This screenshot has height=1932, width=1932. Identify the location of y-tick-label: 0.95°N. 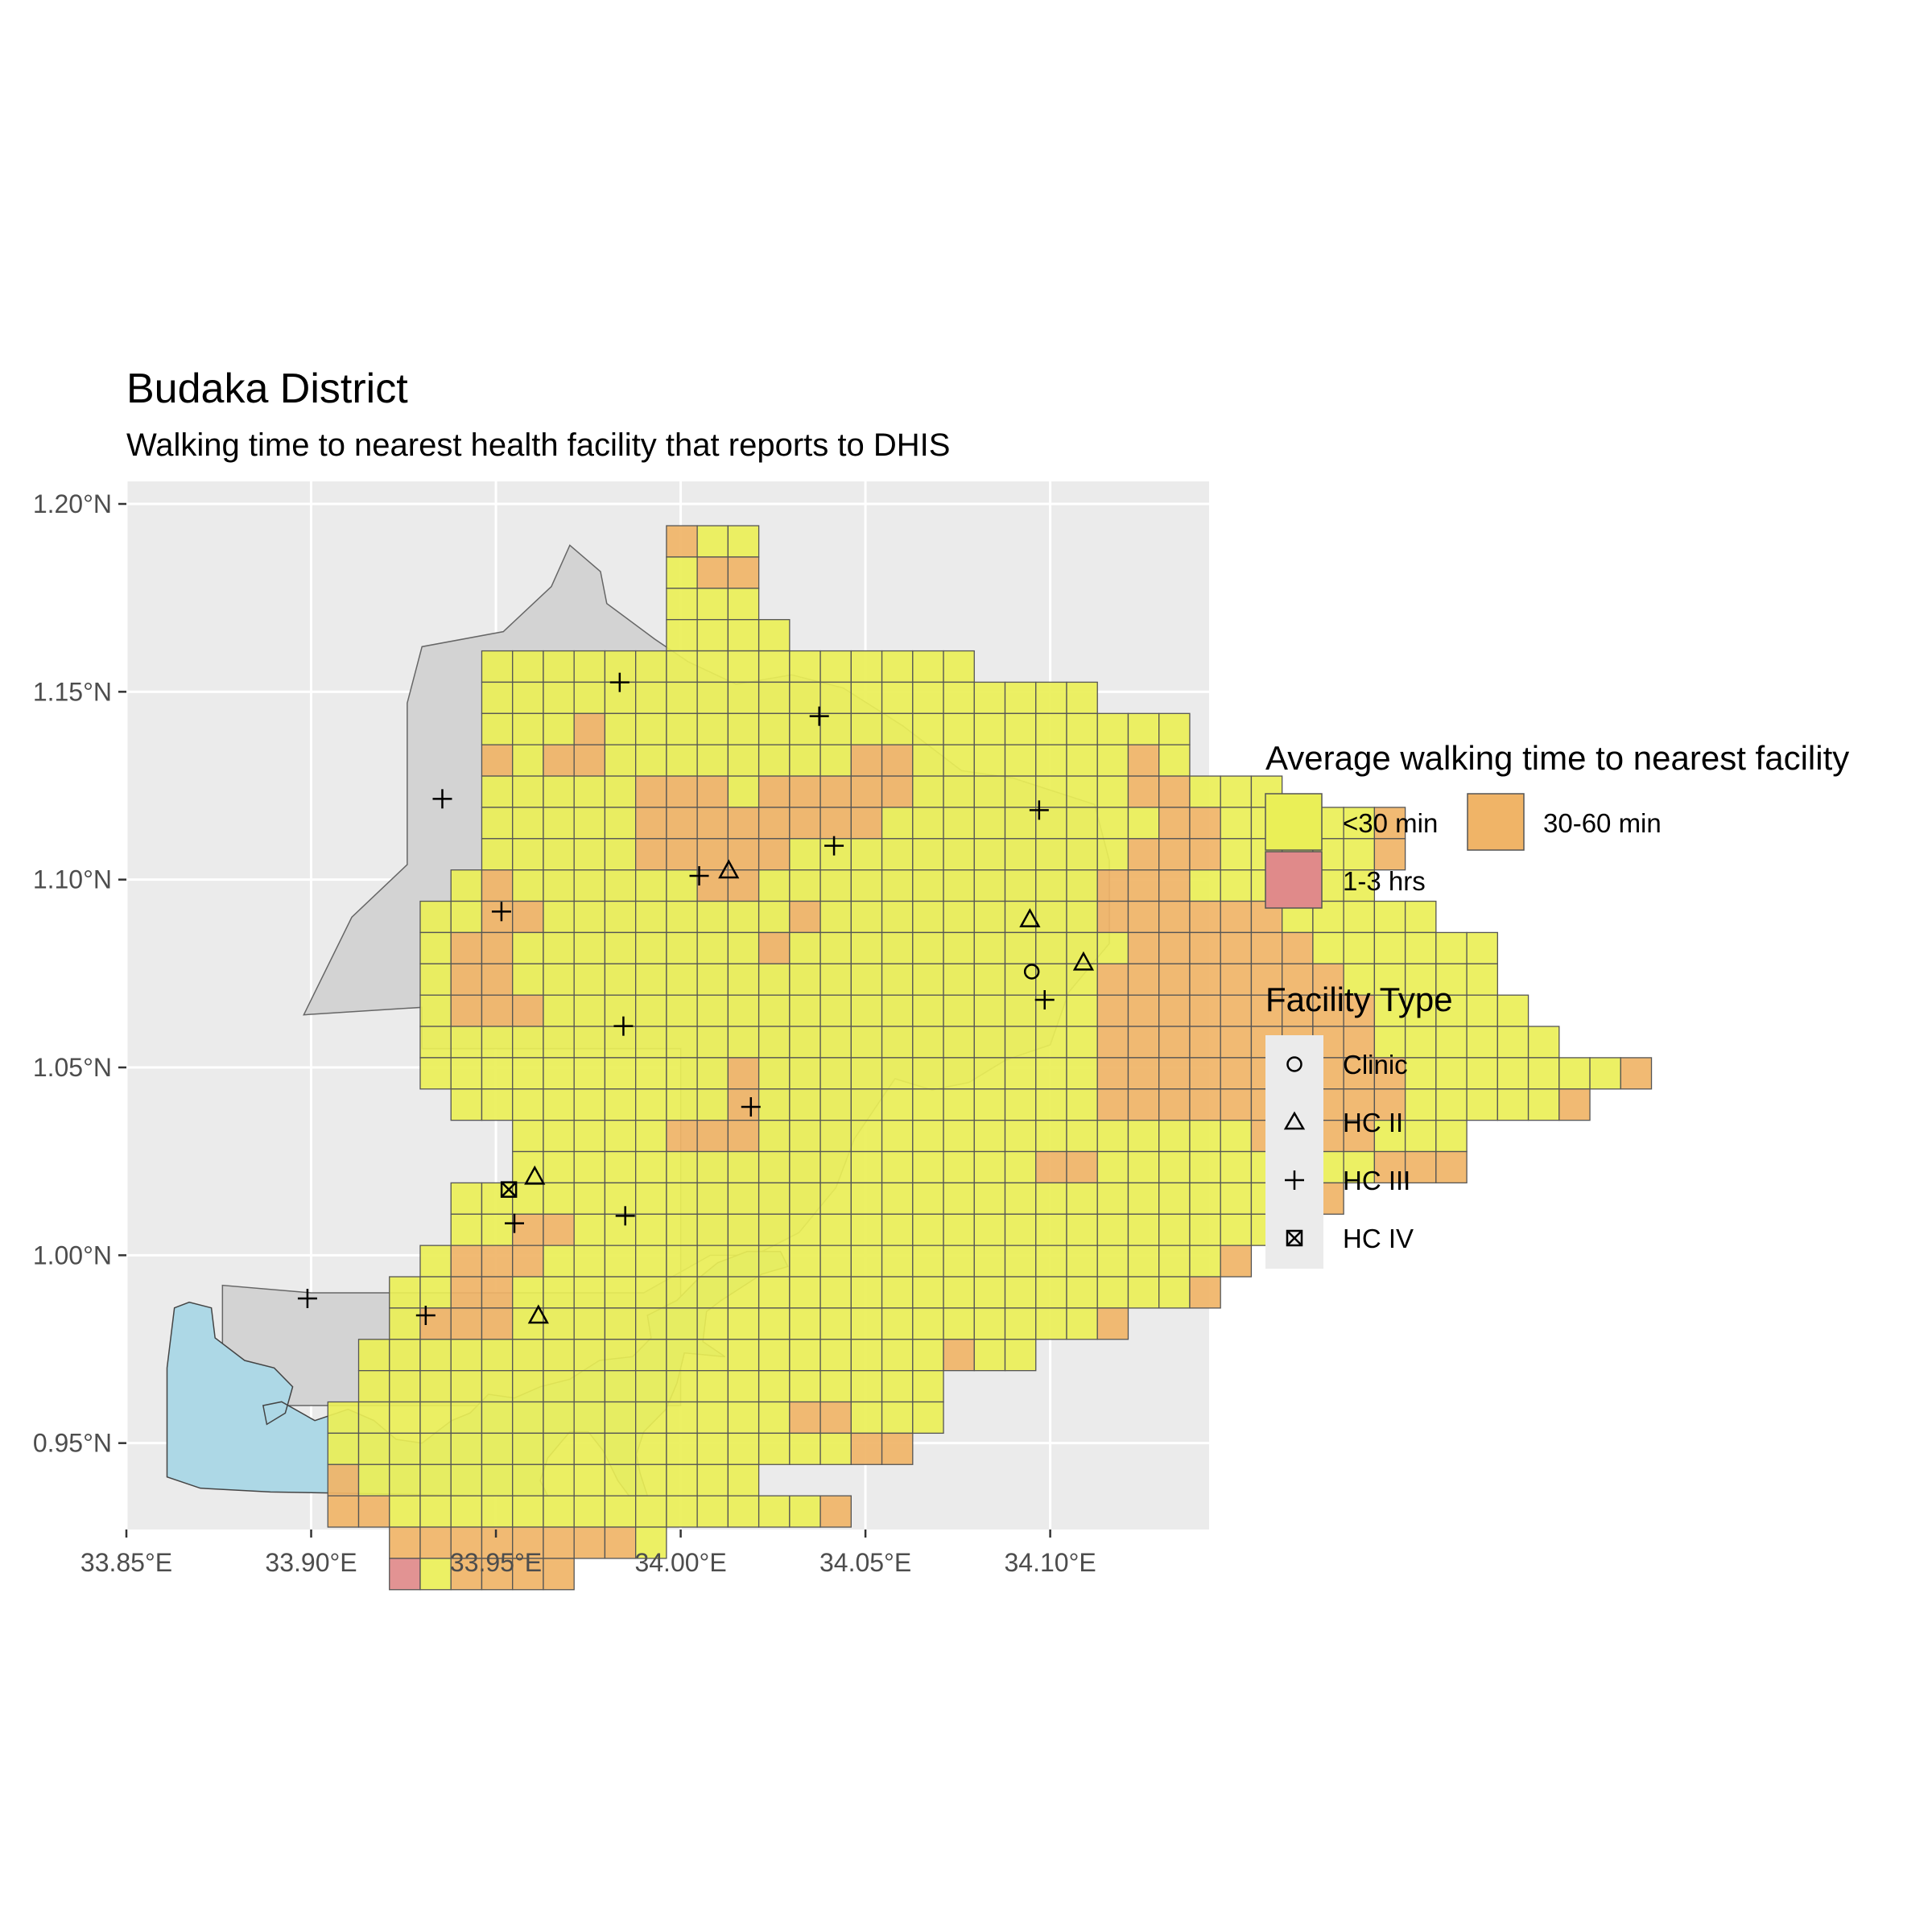
(72, 1443).